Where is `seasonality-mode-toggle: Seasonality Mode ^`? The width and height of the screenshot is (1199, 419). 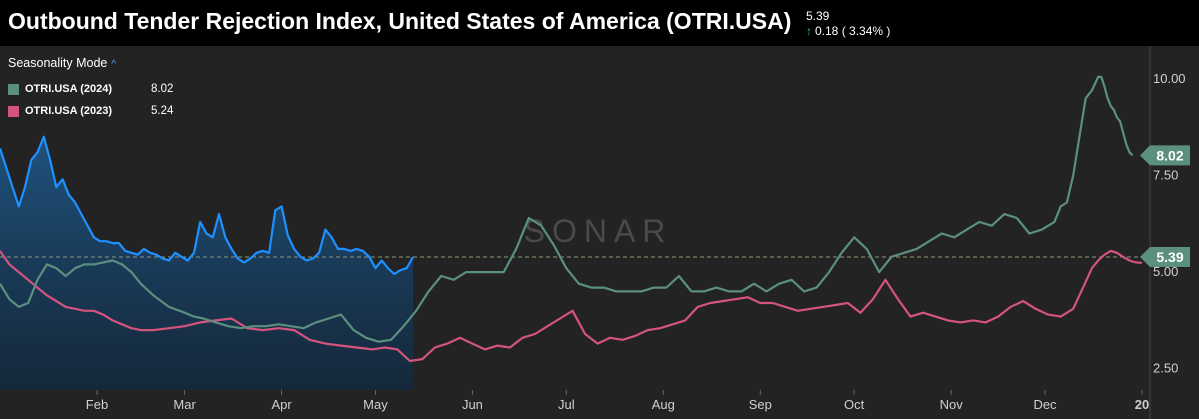 seasonality-mode-toggle: Seasonality Mode ^ is located at coordinates (90, 63).